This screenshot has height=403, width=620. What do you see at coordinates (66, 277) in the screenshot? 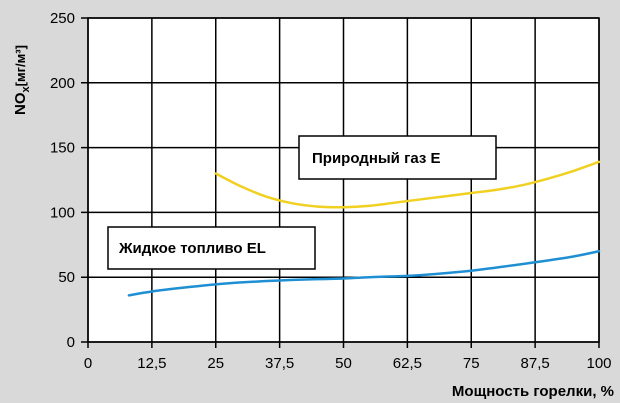
I see `y-tick-label: 50` at bounding box center [66, 277].